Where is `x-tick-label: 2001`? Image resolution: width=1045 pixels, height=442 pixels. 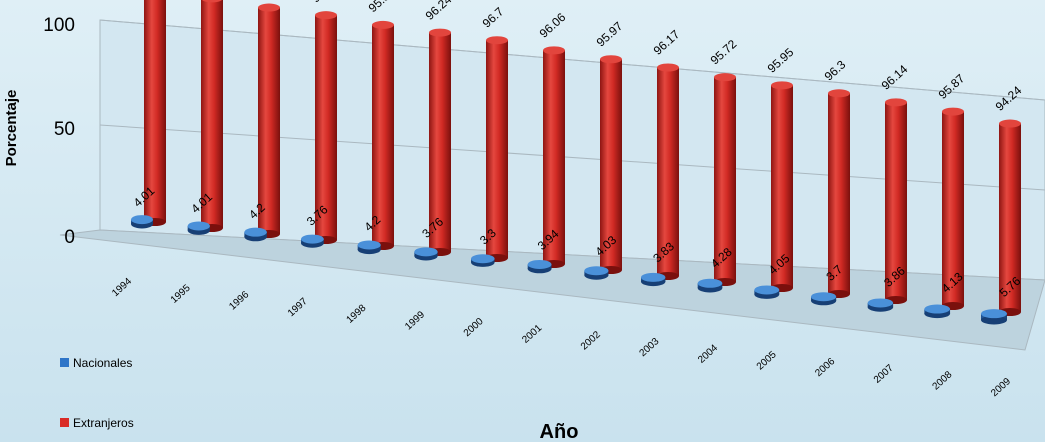
x-tick-label: 2001 is located at coordinates (532, 333).